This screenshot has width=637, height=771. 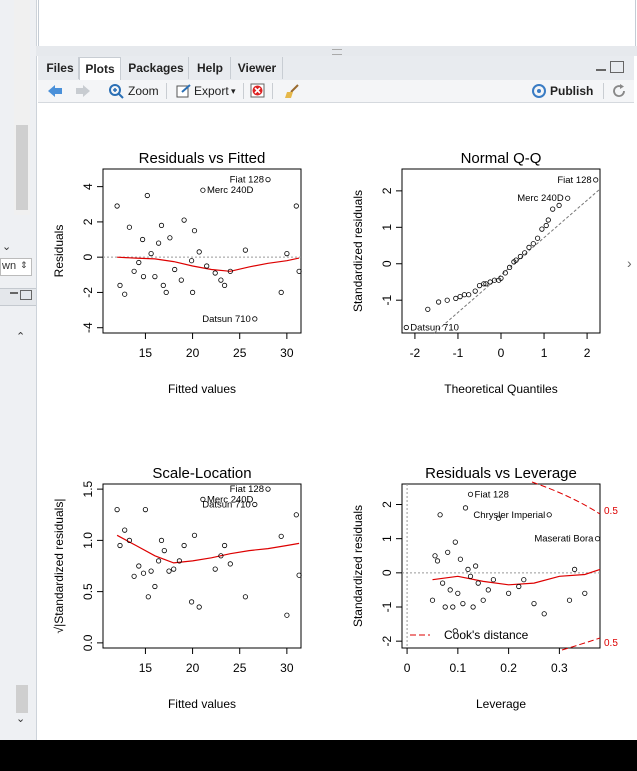 I want to click on publish-icon, so click(x=539, y=91).